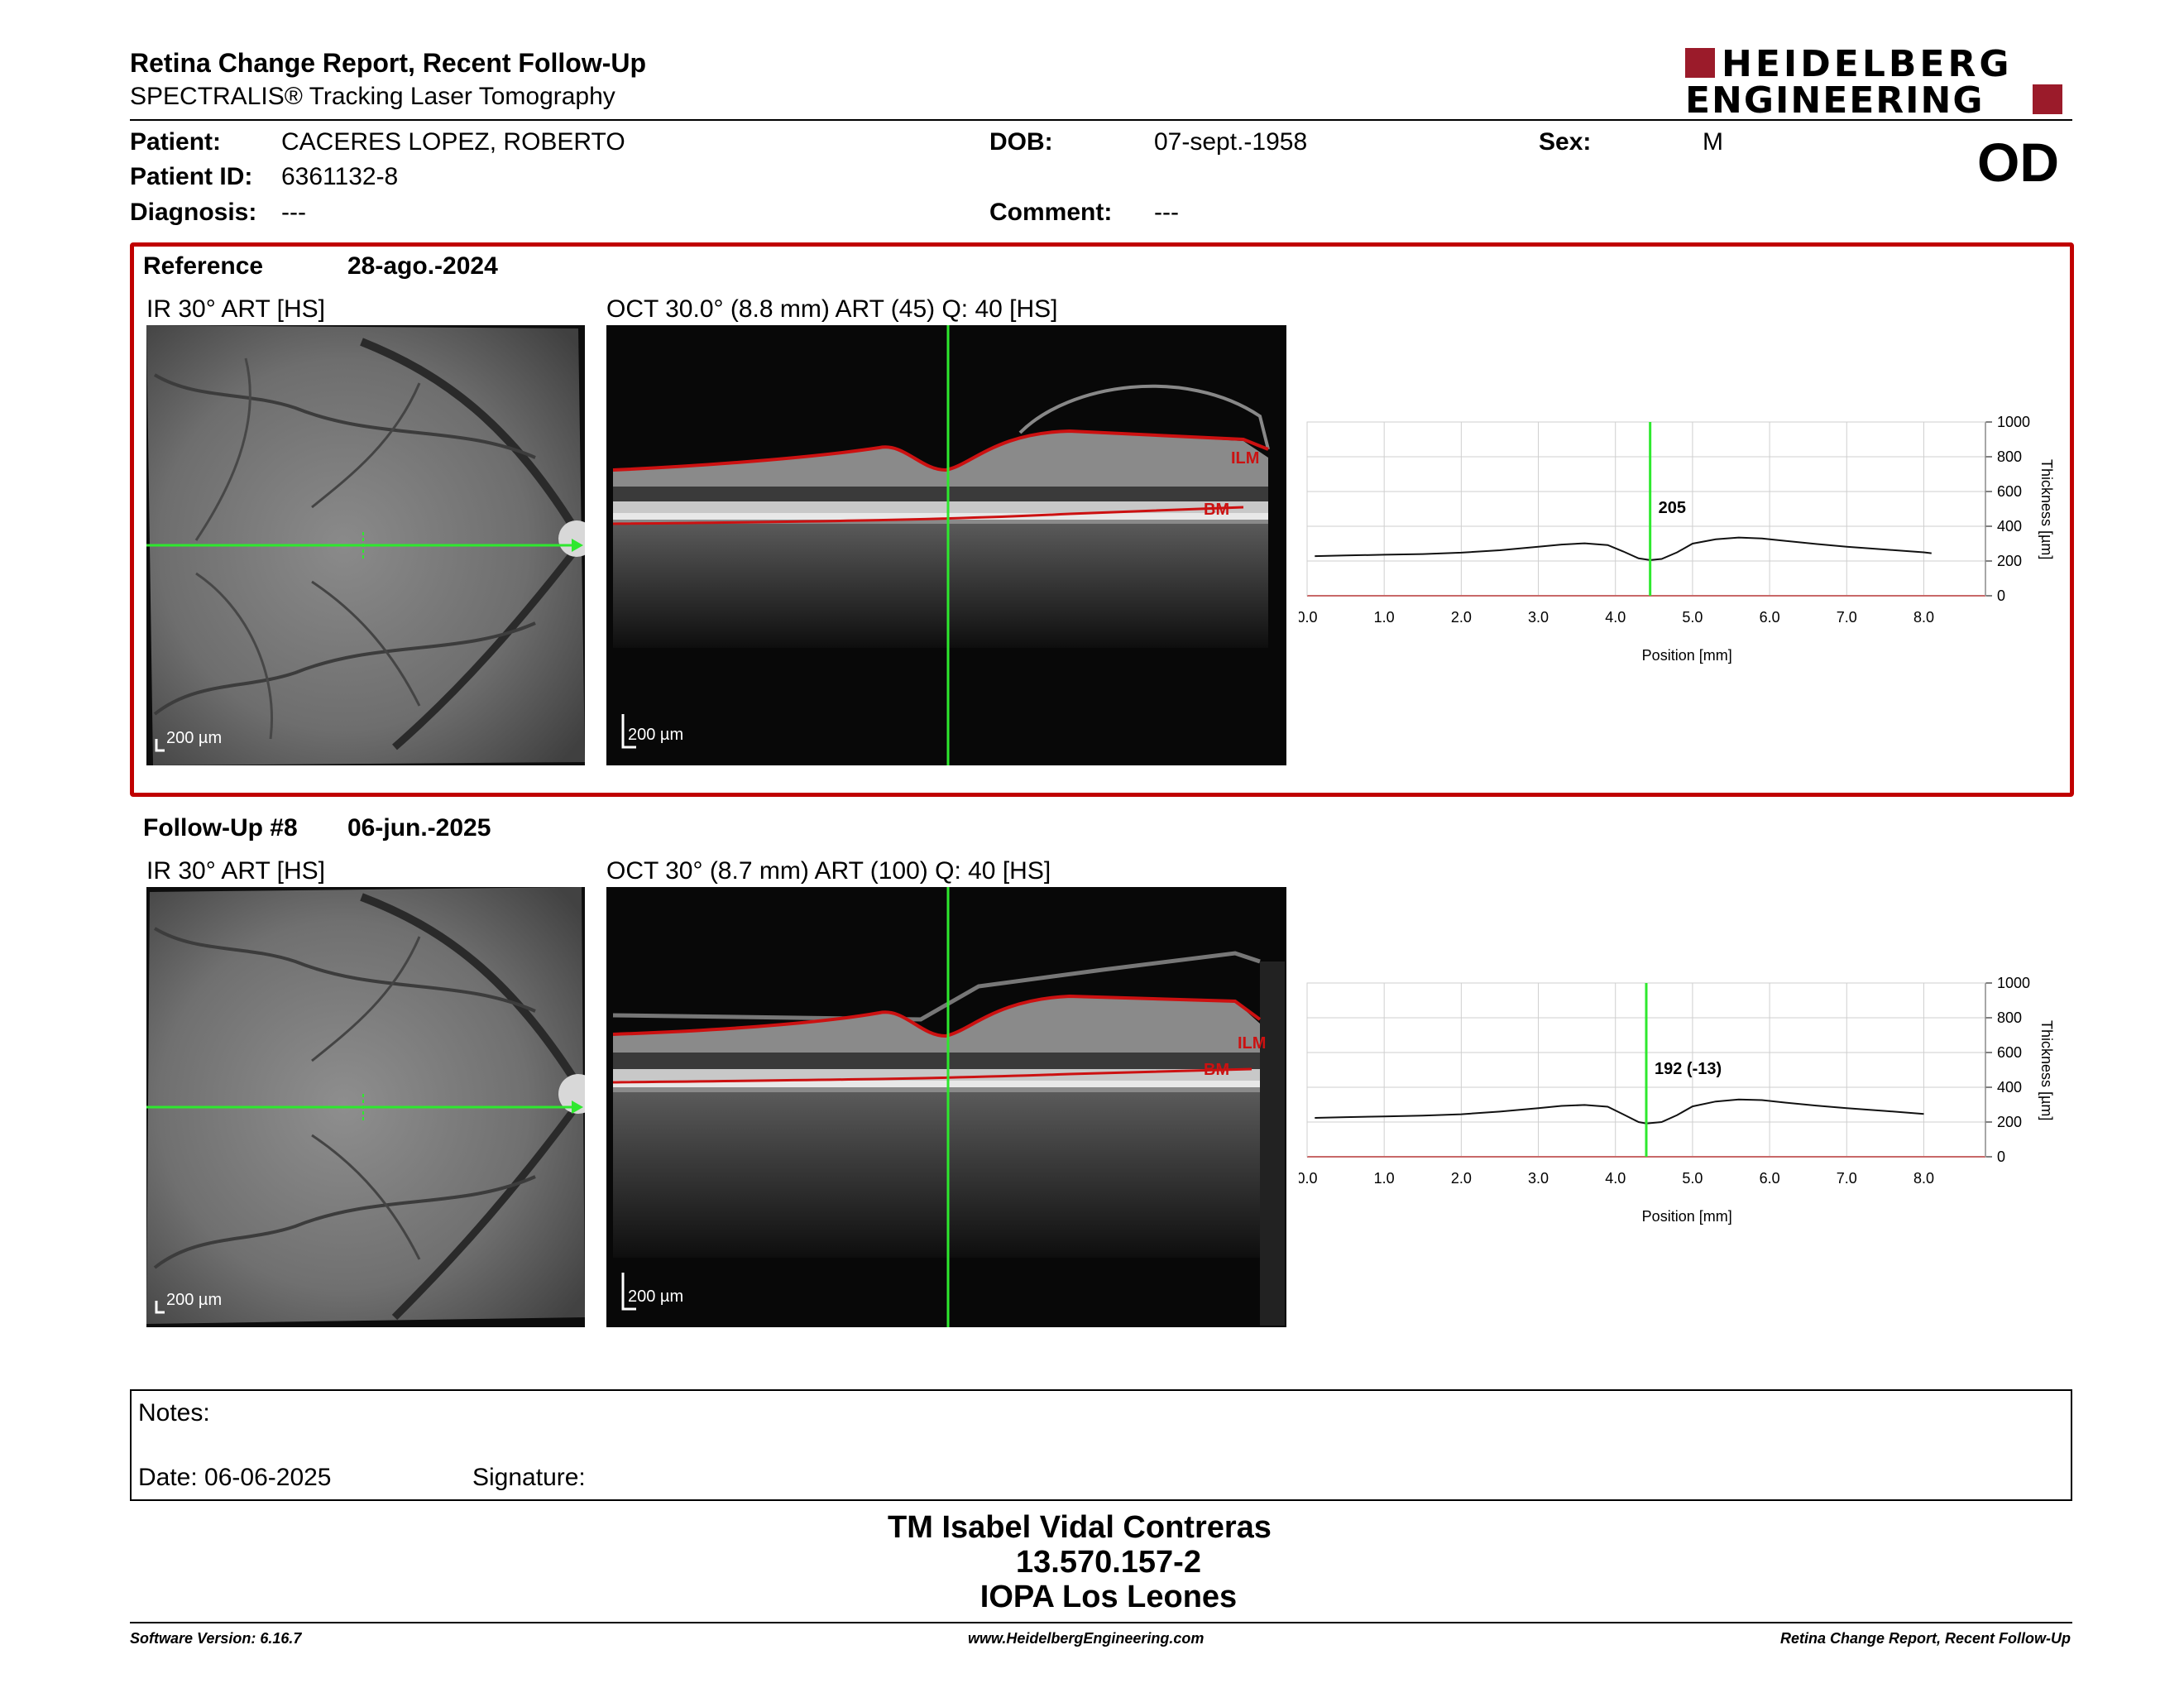 This screenshot has width=2184, height=1688. What do you see at coordinates (2013, 983) in the screenshot?
I see `followup-chart-y-tick: 1000` at bounding box center [2013, 983].